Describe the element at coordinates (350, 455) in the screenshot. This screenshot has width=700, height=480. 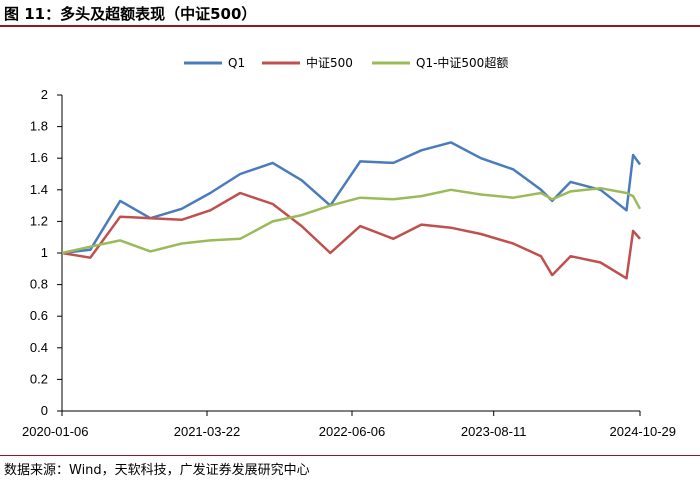
I see `source-divider` at that location.